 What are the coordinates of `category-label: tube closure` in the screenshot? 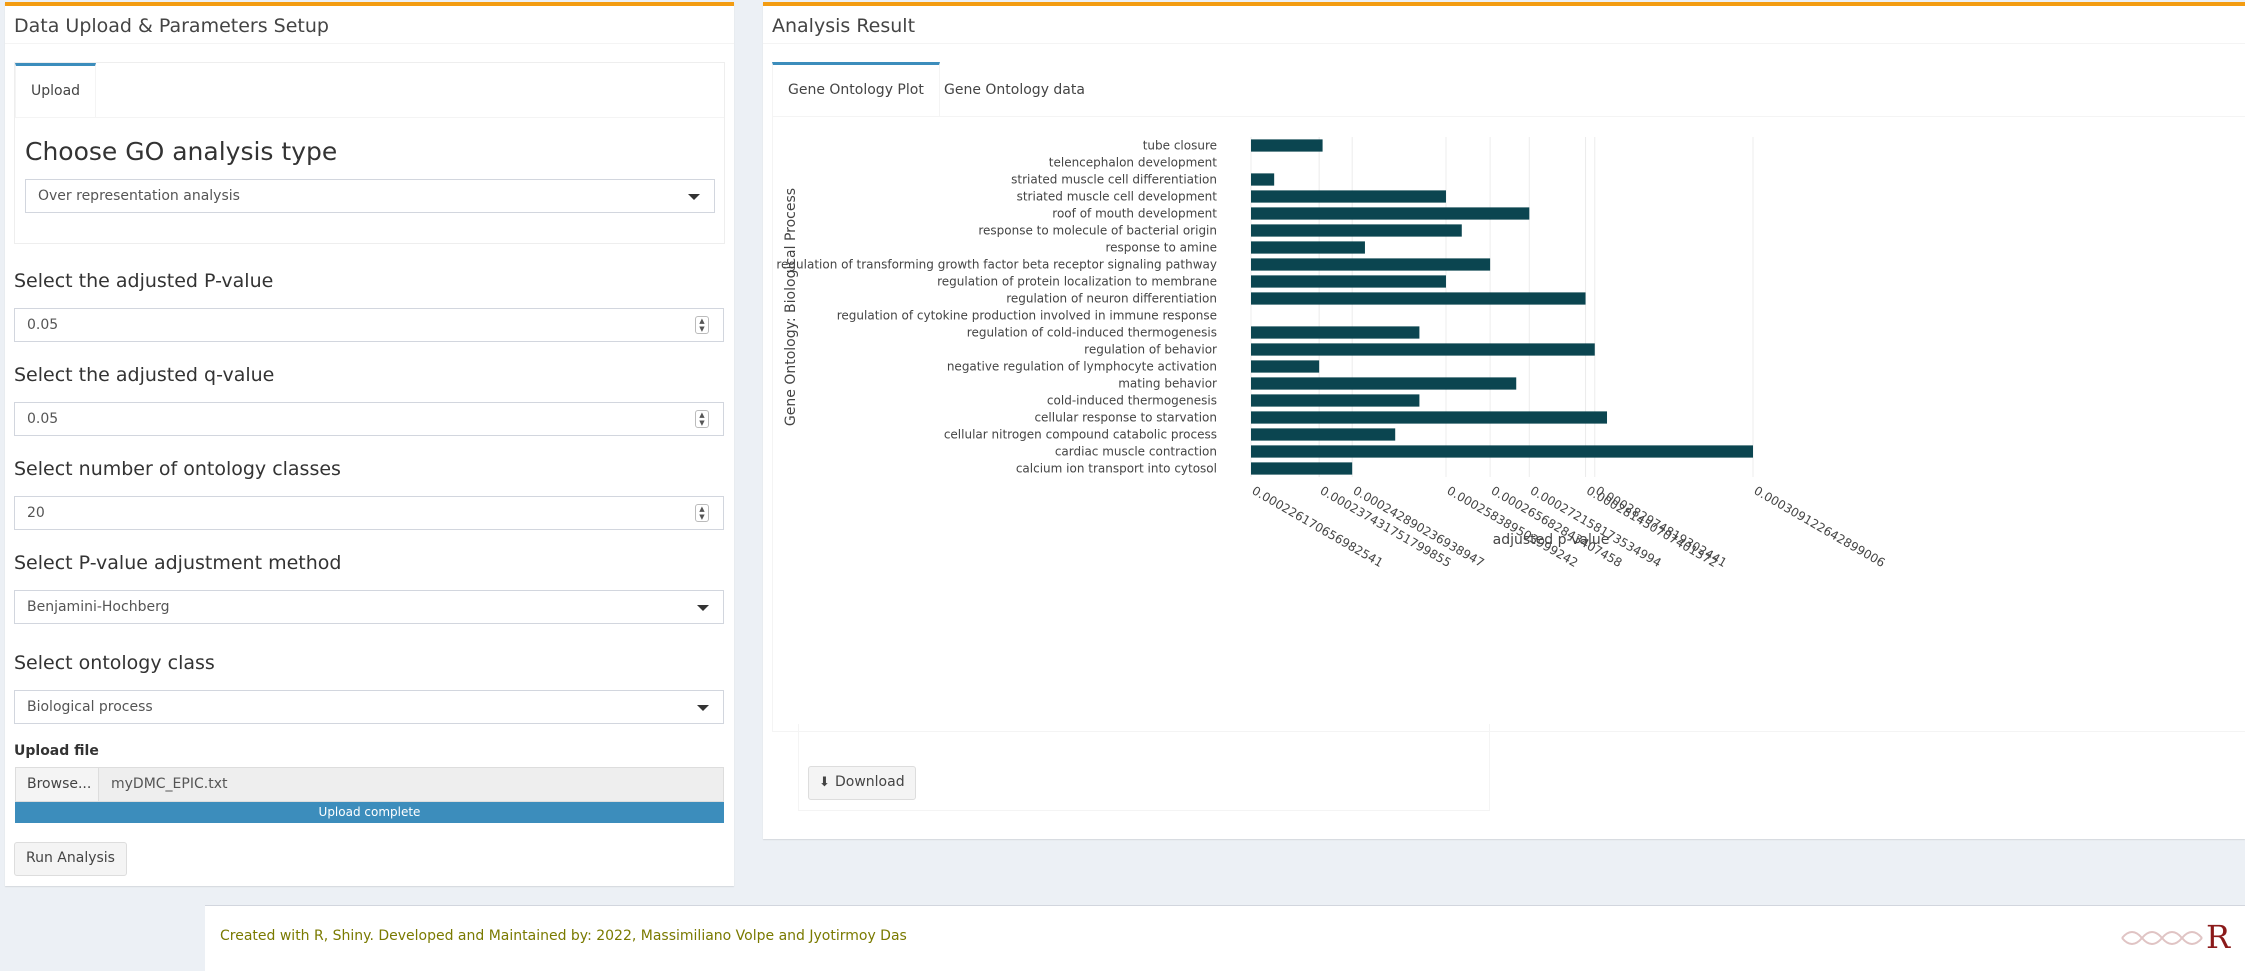 It's located at (1180, 146).